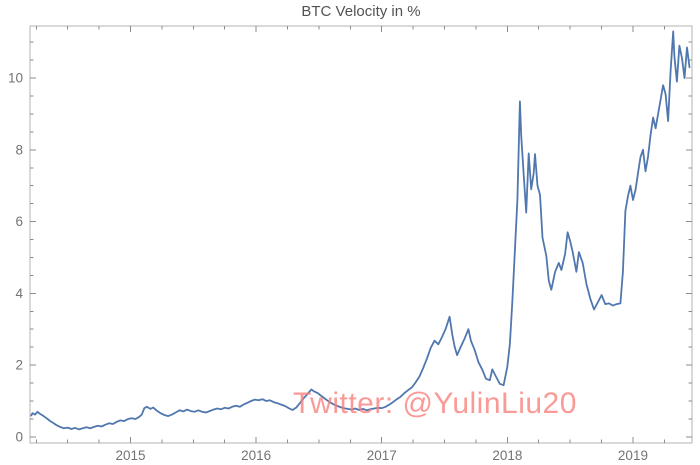 Image resolution: width=700 pixels, height=465 pixels. Describe the element at coordinates (130, 455) in the screenshot. I see `x-tick-label: 2015` at that location.